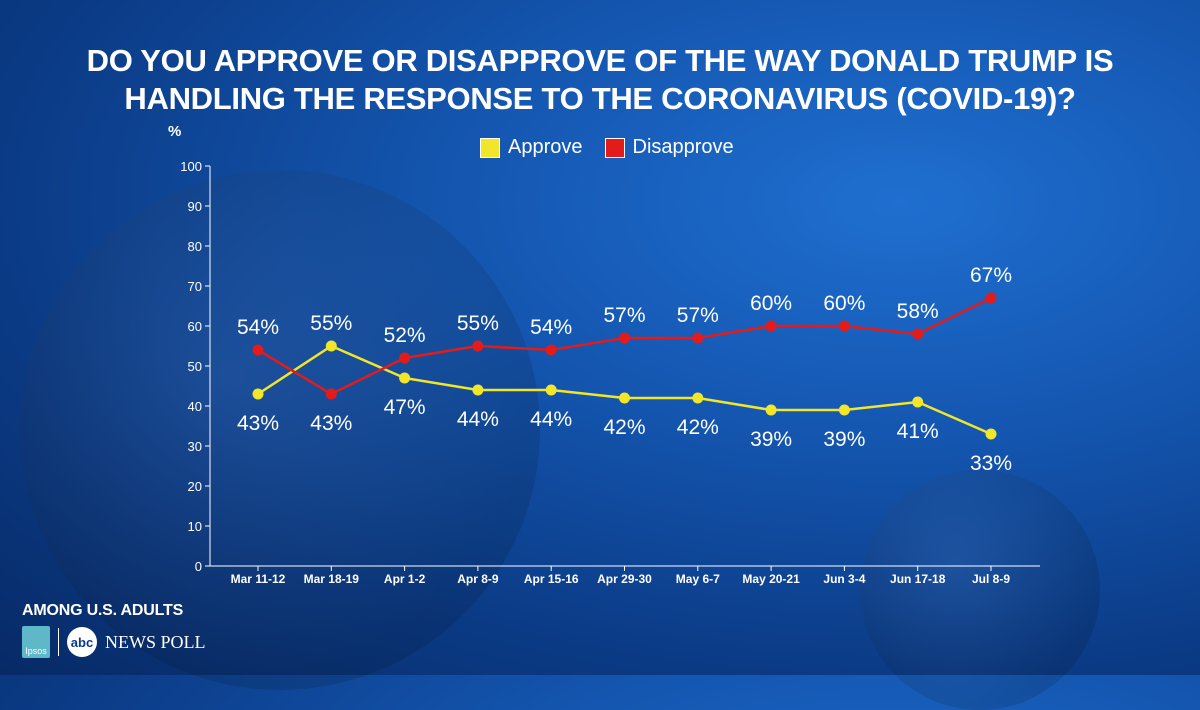  What do you see at coordinates (36, 642) in the screenshot?
I see `ipsos-logo: Ipsos` at bounding box center [36, 642].